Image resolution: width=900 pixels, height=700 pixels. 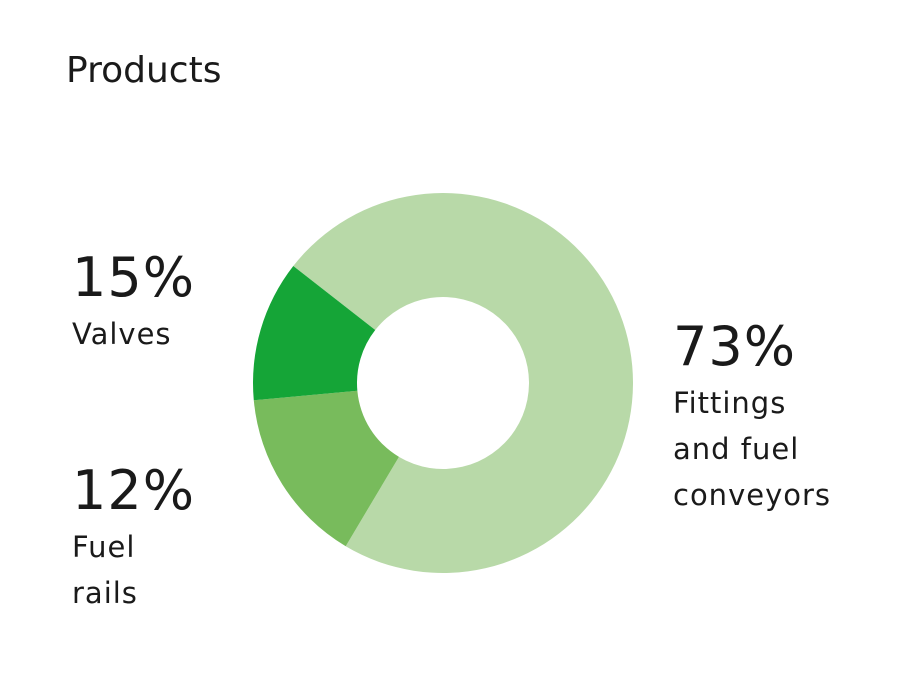 What do you see at coordinates (326, 468) in the screenshot?
I see `slice-valves` at bounding box center [326, 468].